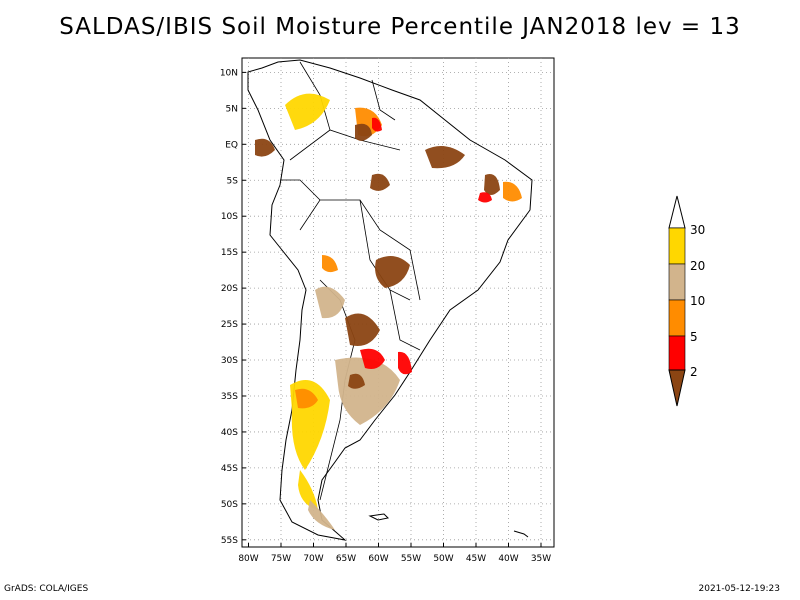 The width and height of the screenshot is (800, 600). Describe the element at coordinates (46, 589) in the screenshot. I see `footer-credit: GrADS: COLA/IGES` at that location.